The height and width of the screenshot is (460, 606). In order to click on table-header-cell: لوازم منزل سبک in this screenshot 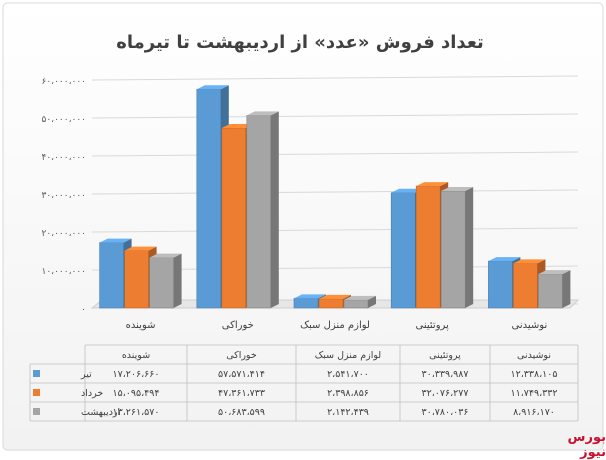, I will do `click(348, 355)`.